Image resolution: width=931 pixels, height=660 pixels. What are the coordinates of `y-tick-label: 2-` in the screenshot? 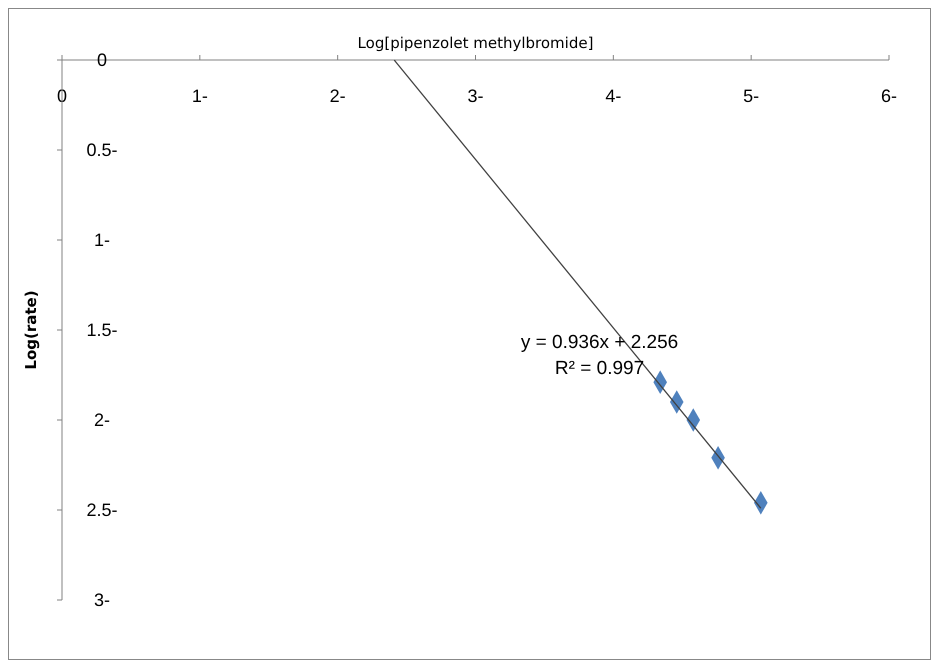 It's located at (102, 420).